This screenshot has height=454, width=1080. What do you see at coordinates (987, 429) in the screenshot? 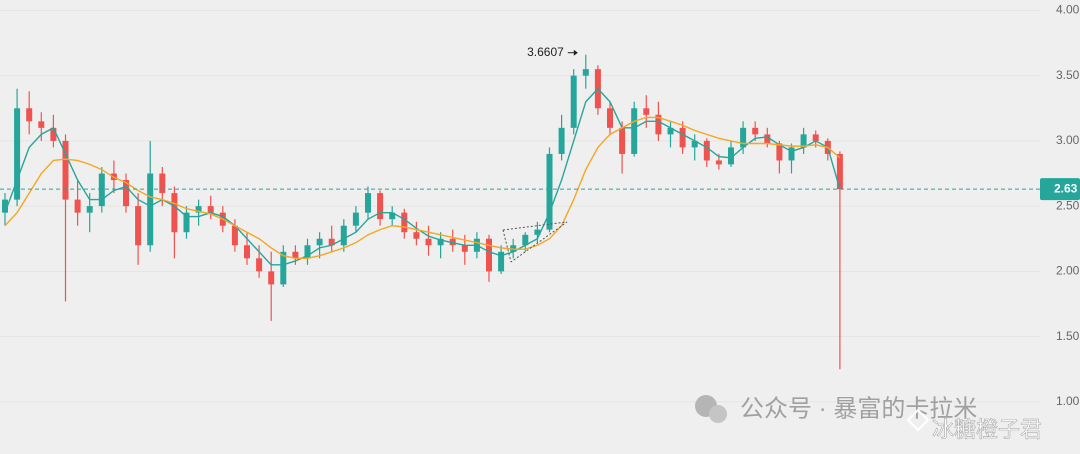
I see `watermark-author: 冰糖橙子君` at bounding box center [987, 429].